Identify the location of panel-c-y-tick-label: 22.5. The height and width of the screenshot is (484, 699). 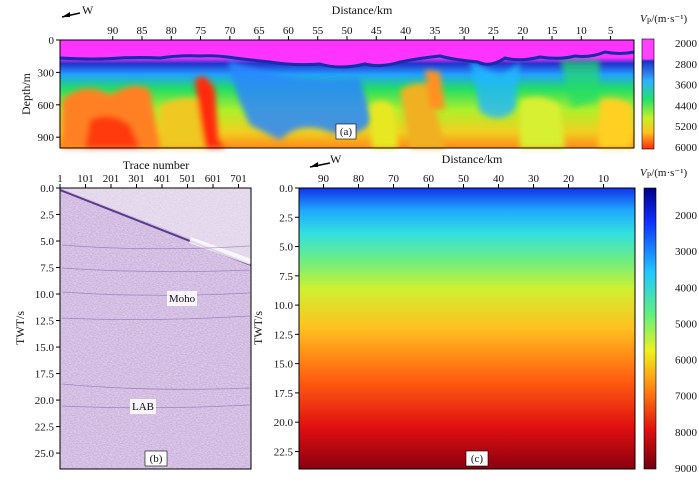
(284, 452).